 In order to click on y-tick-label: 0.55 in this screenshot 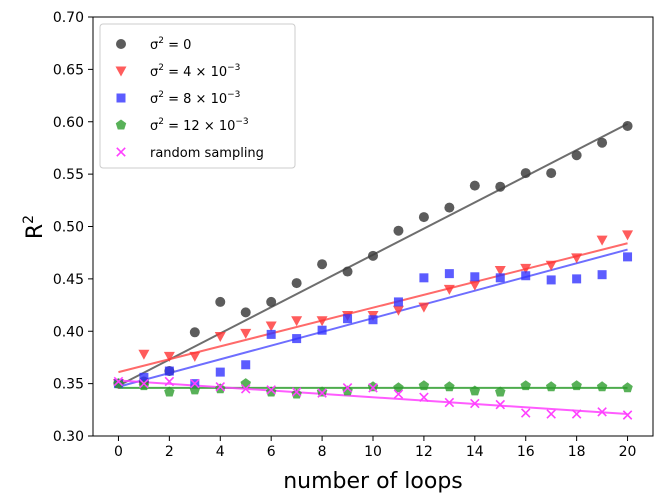, I will do `click(68, 175)`.